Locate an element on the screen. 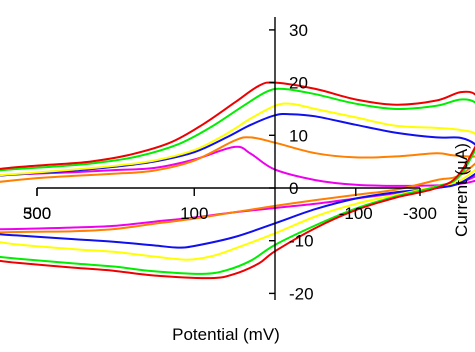 This screenshot has height=352, width=475. series-1-reverse-line is located at coordinates (237, 166).